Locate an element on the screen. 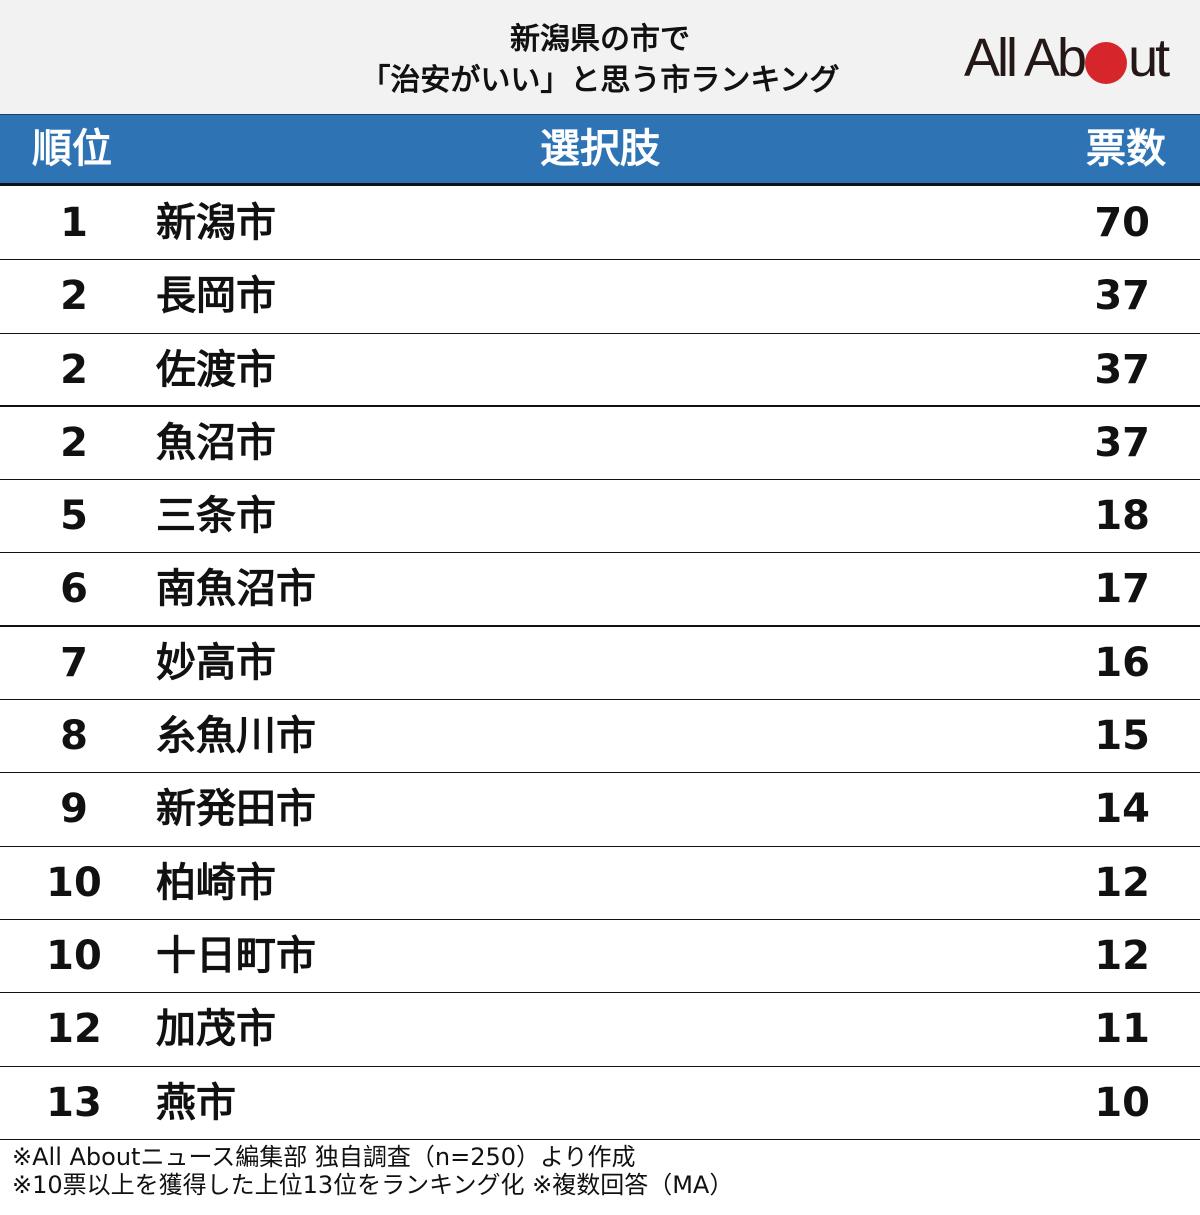 The width and height of the screenshot is (1200, 1215). table-row: 10 柏崎市 12 is located at coordinates (600, 883).